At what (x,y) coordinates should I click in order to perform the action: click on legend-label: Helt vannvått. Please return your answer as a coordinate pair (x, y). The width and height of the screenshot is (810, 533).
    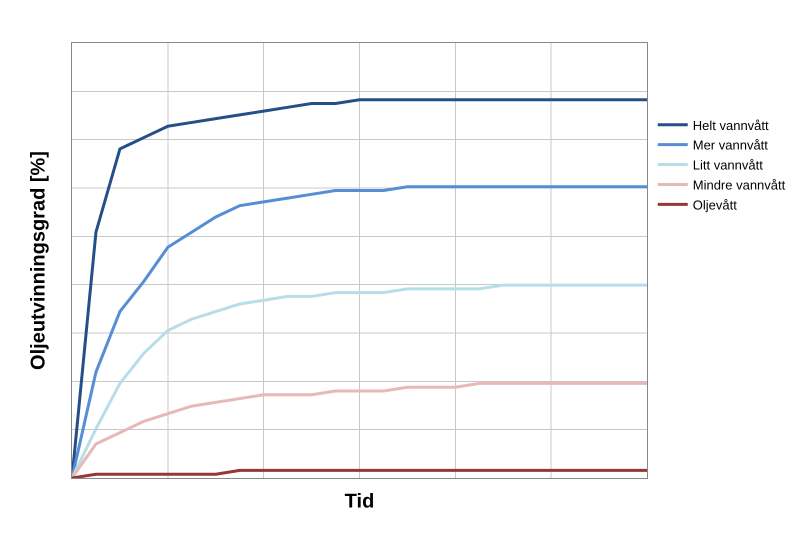
    Looking at the image, I should click on (731, 125).